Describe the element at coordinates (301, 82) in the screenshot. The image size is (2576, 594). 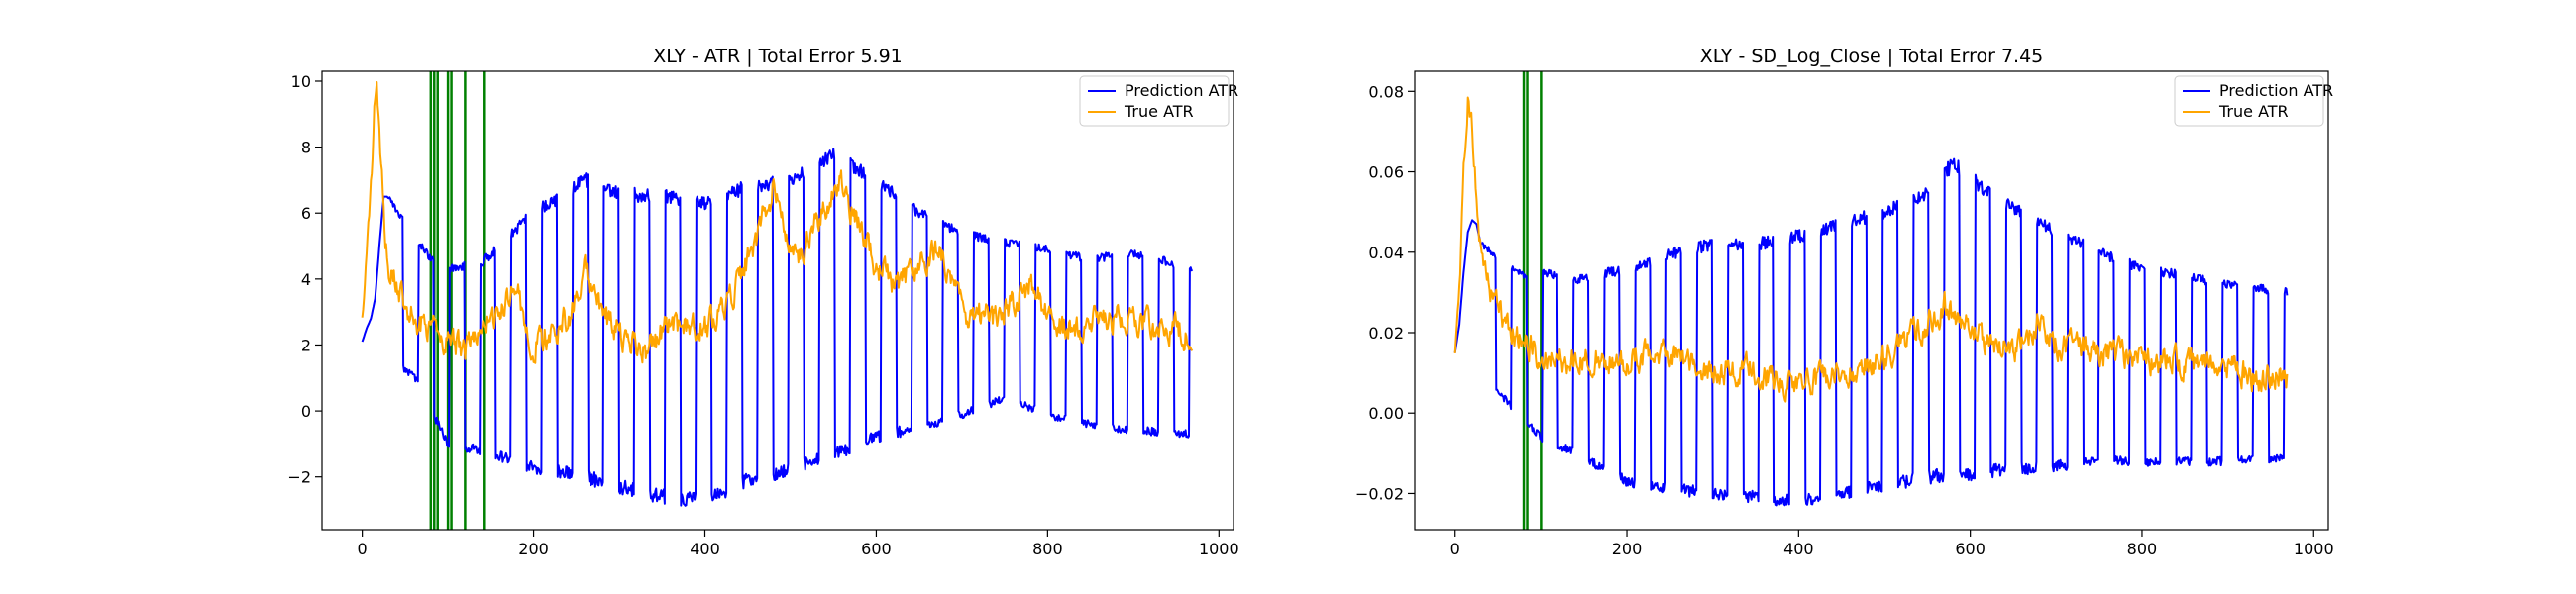
I see `y-tick-label: 10` at that location.